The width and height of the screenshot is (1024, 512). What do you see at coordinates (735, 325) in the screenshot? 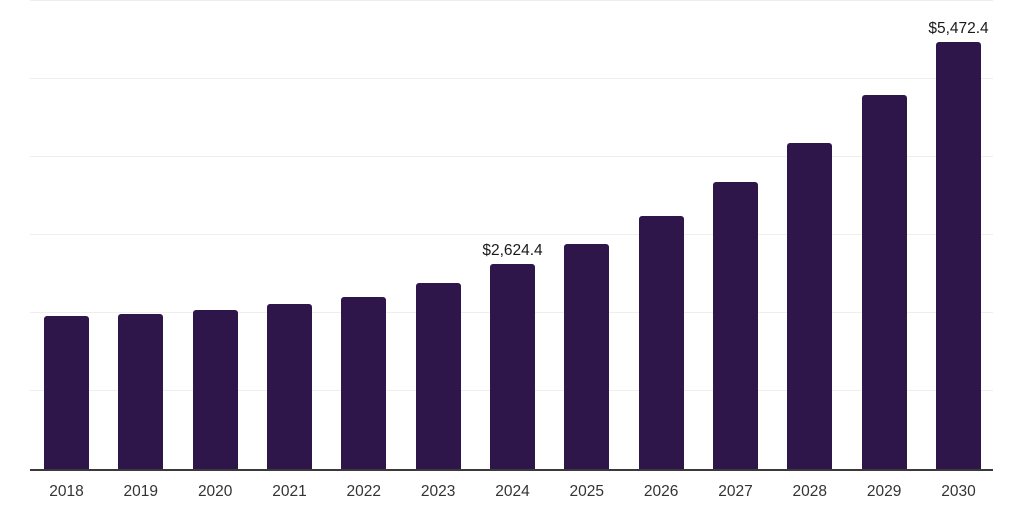
I see `bar-2027` at bounding box center [735, 325].